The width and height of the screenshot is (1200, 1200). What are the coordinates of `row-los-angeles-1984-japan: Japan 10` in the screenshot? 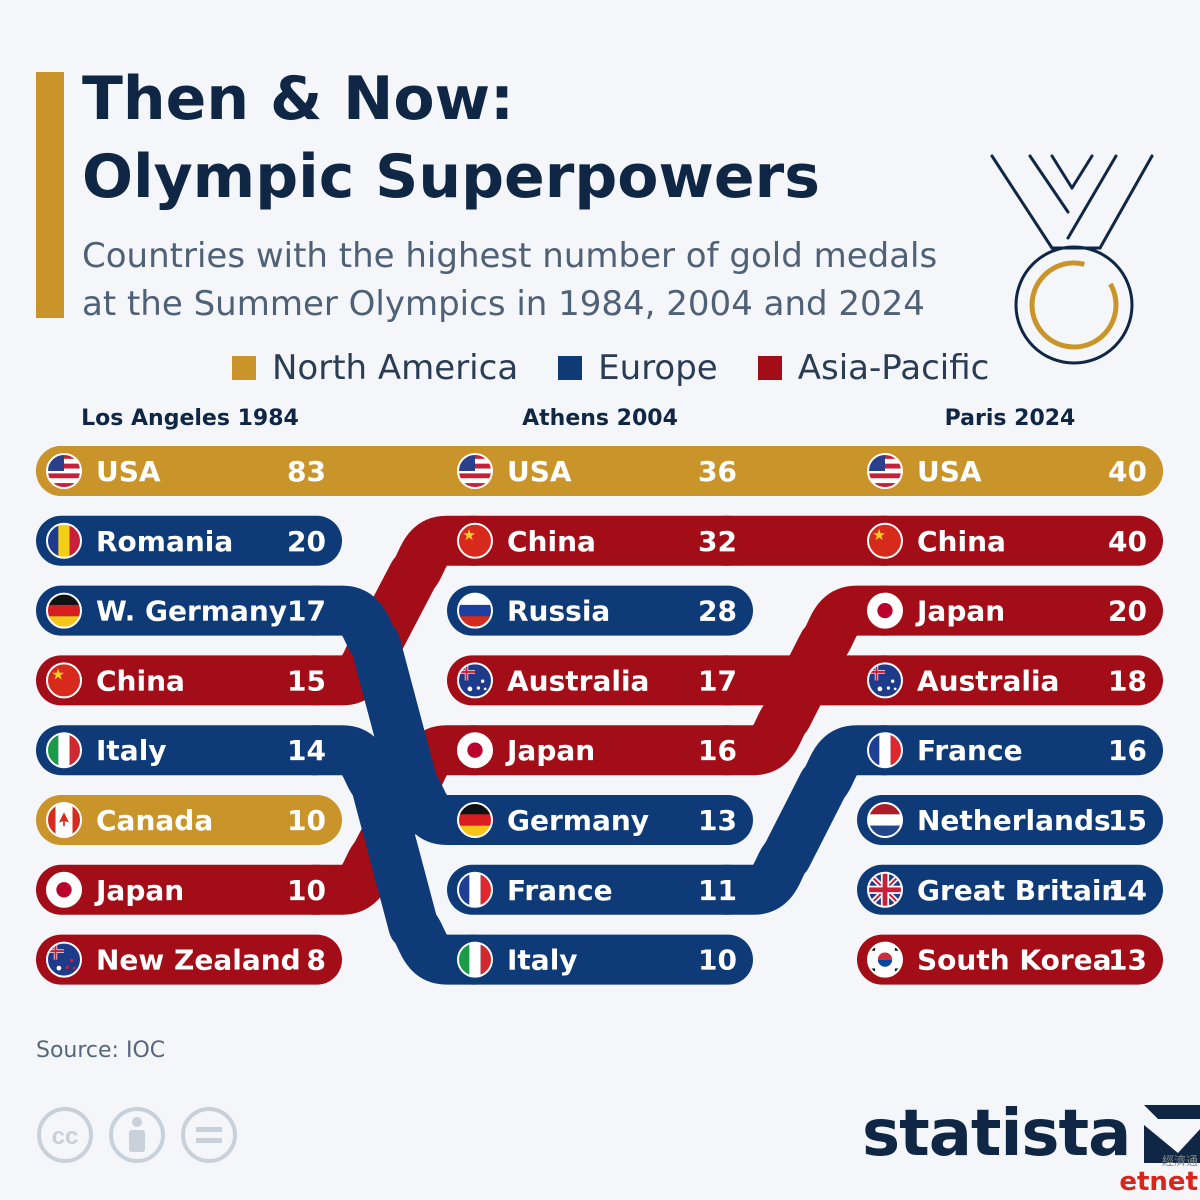 It's located at (189, 889).